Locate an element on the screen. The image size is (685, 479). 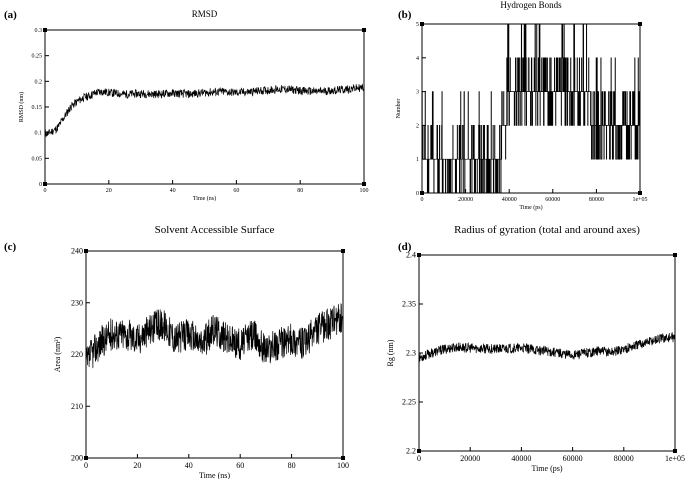
y-tick-label: 1 is located at coordinates (417, 160).